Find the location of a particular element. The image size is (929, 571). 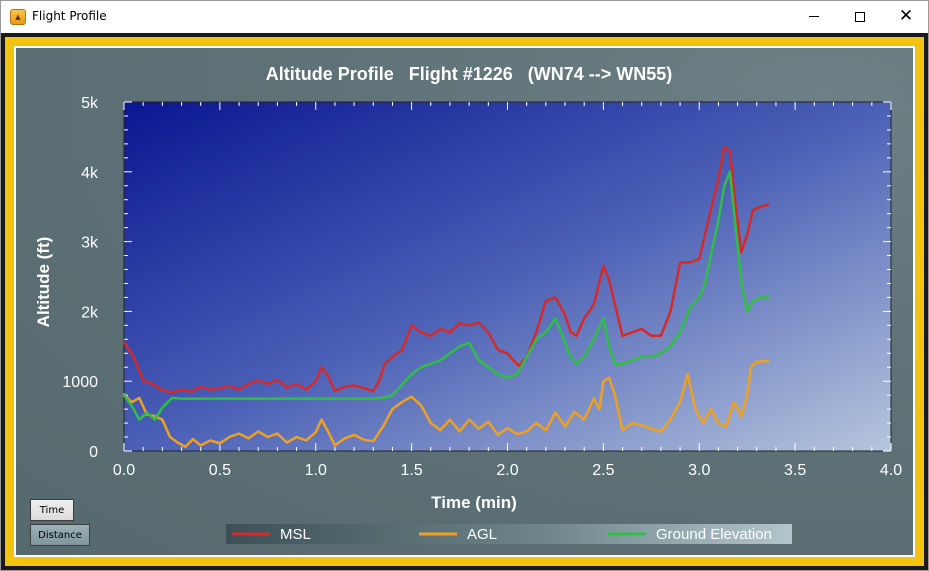

series-line-agl is located at coordinates (446, 404).